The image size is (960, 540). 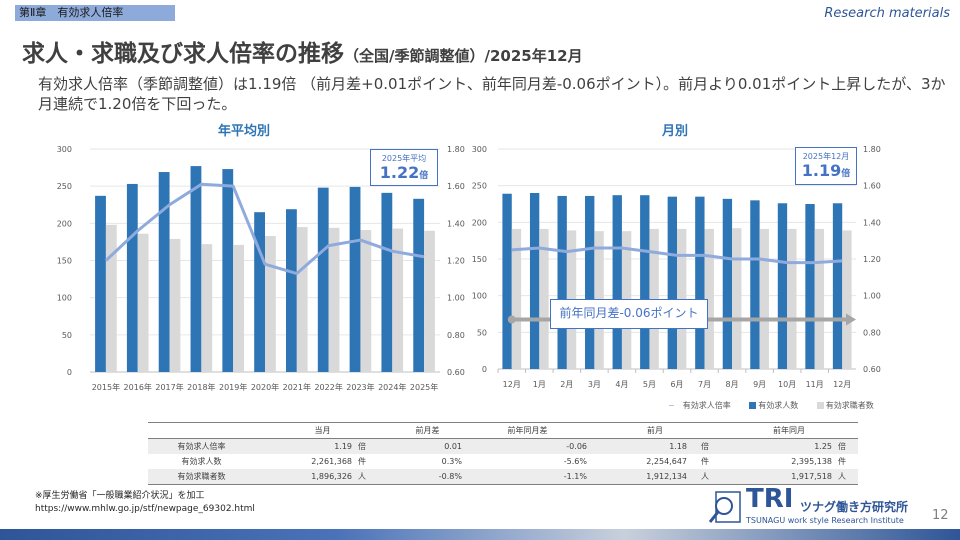 What do you see at coordinates (676, 384) in the screenshot?
I see `x-tick-label: 6月` at bounding box center [676, 384].